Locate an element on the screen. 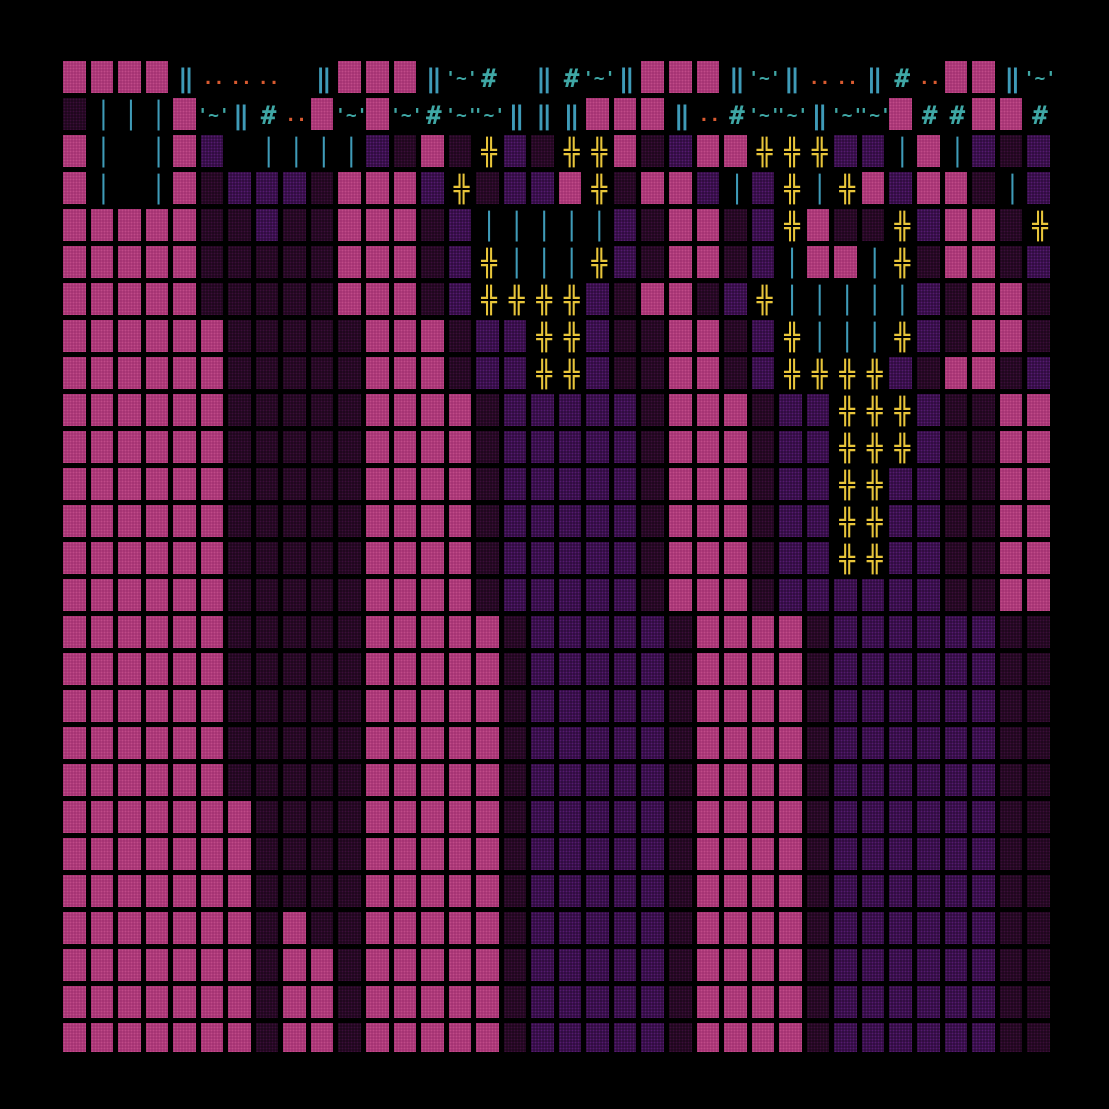 The height and width of the screenshot is (1109, 1109). hash-symbol-tile: # is located at coordinates (489, 78).